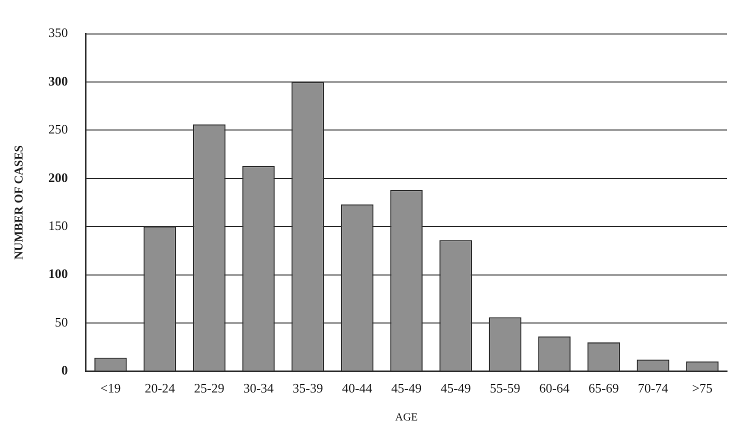 The width and height of the screenshot is (750, 436). What do you see at coordinates (209, 388) in the screenshot?
I see `x-tick-label: 25-29` at bounding box center [209, 388].